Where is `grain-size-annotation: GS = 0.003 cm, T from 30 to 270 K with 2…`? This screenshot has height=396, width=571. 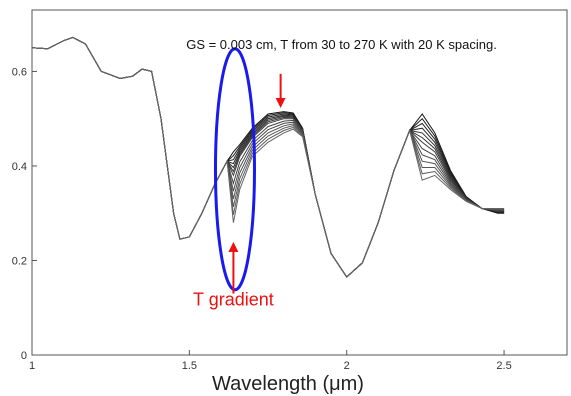
grain-size-annotation: GS = 0.003 cm, T from 30 to 270 K with 2… is located at coordinates (341, 44).